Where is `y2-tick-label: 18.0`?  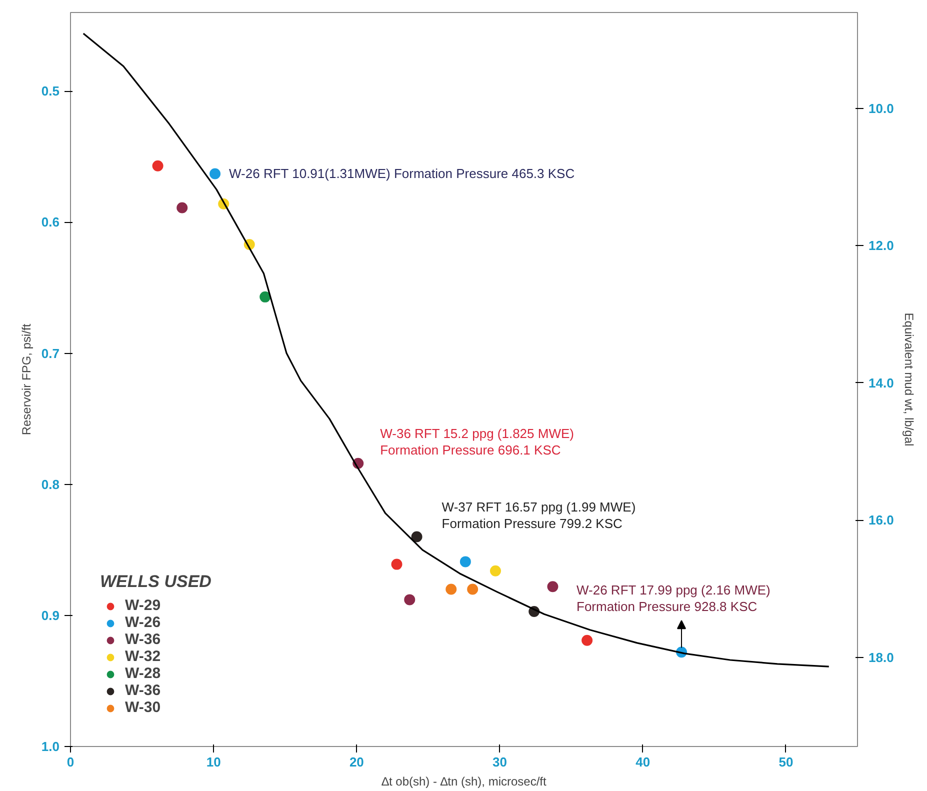 y2-tick-label: 18.0 is located at coordinates (881, 657).